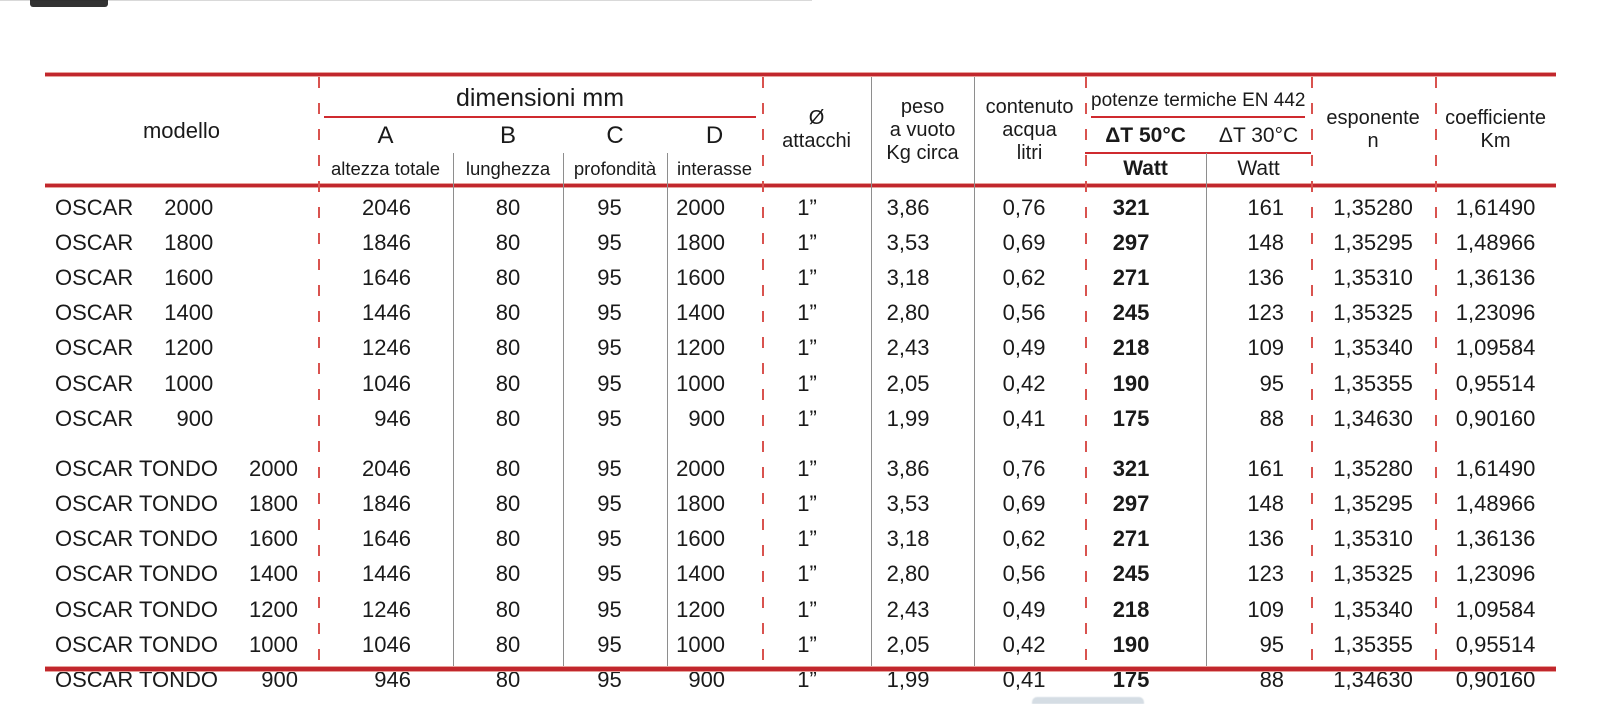  What do you see at coordinates (1266, 313) in the screenshot?
I see `cell-watt-30: 123` at bounding box center [1266, 313].